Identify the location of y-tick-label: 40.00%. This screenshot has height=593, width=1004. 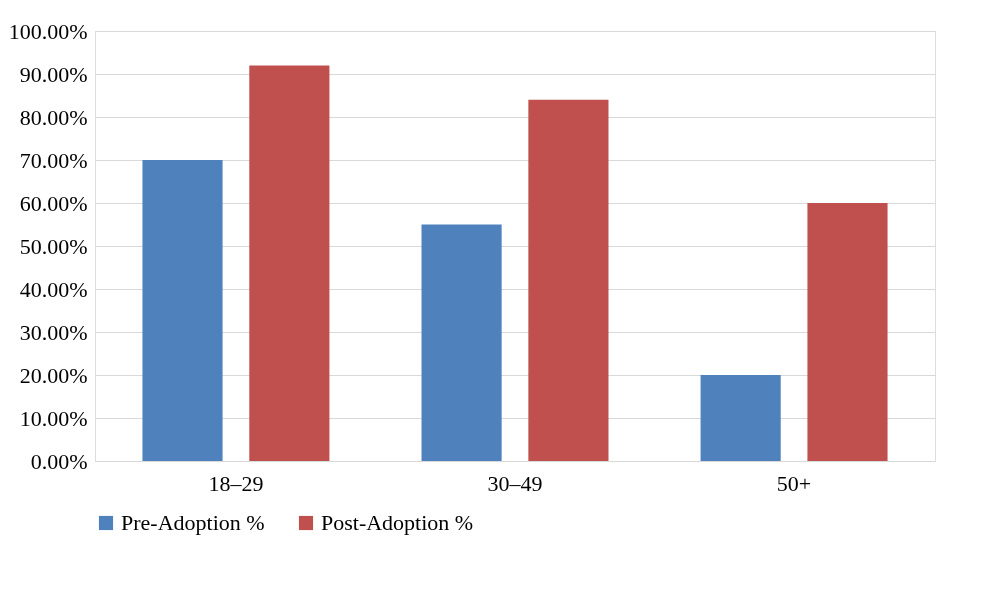
(53, 289).